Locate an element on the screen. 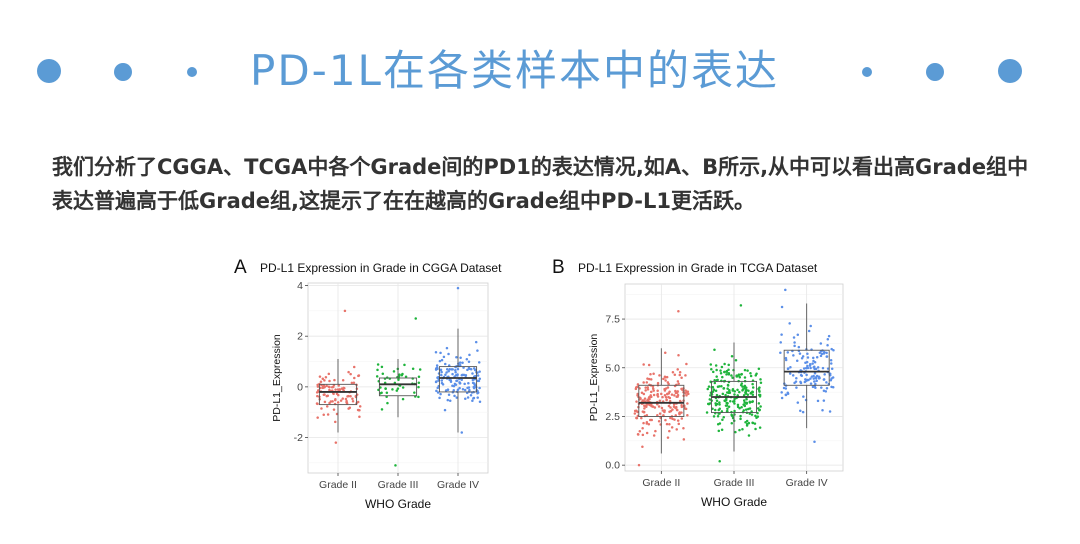 The width and height of the screenshot is (1080, 544). panel-label: A is located at coordinates (240, 267).